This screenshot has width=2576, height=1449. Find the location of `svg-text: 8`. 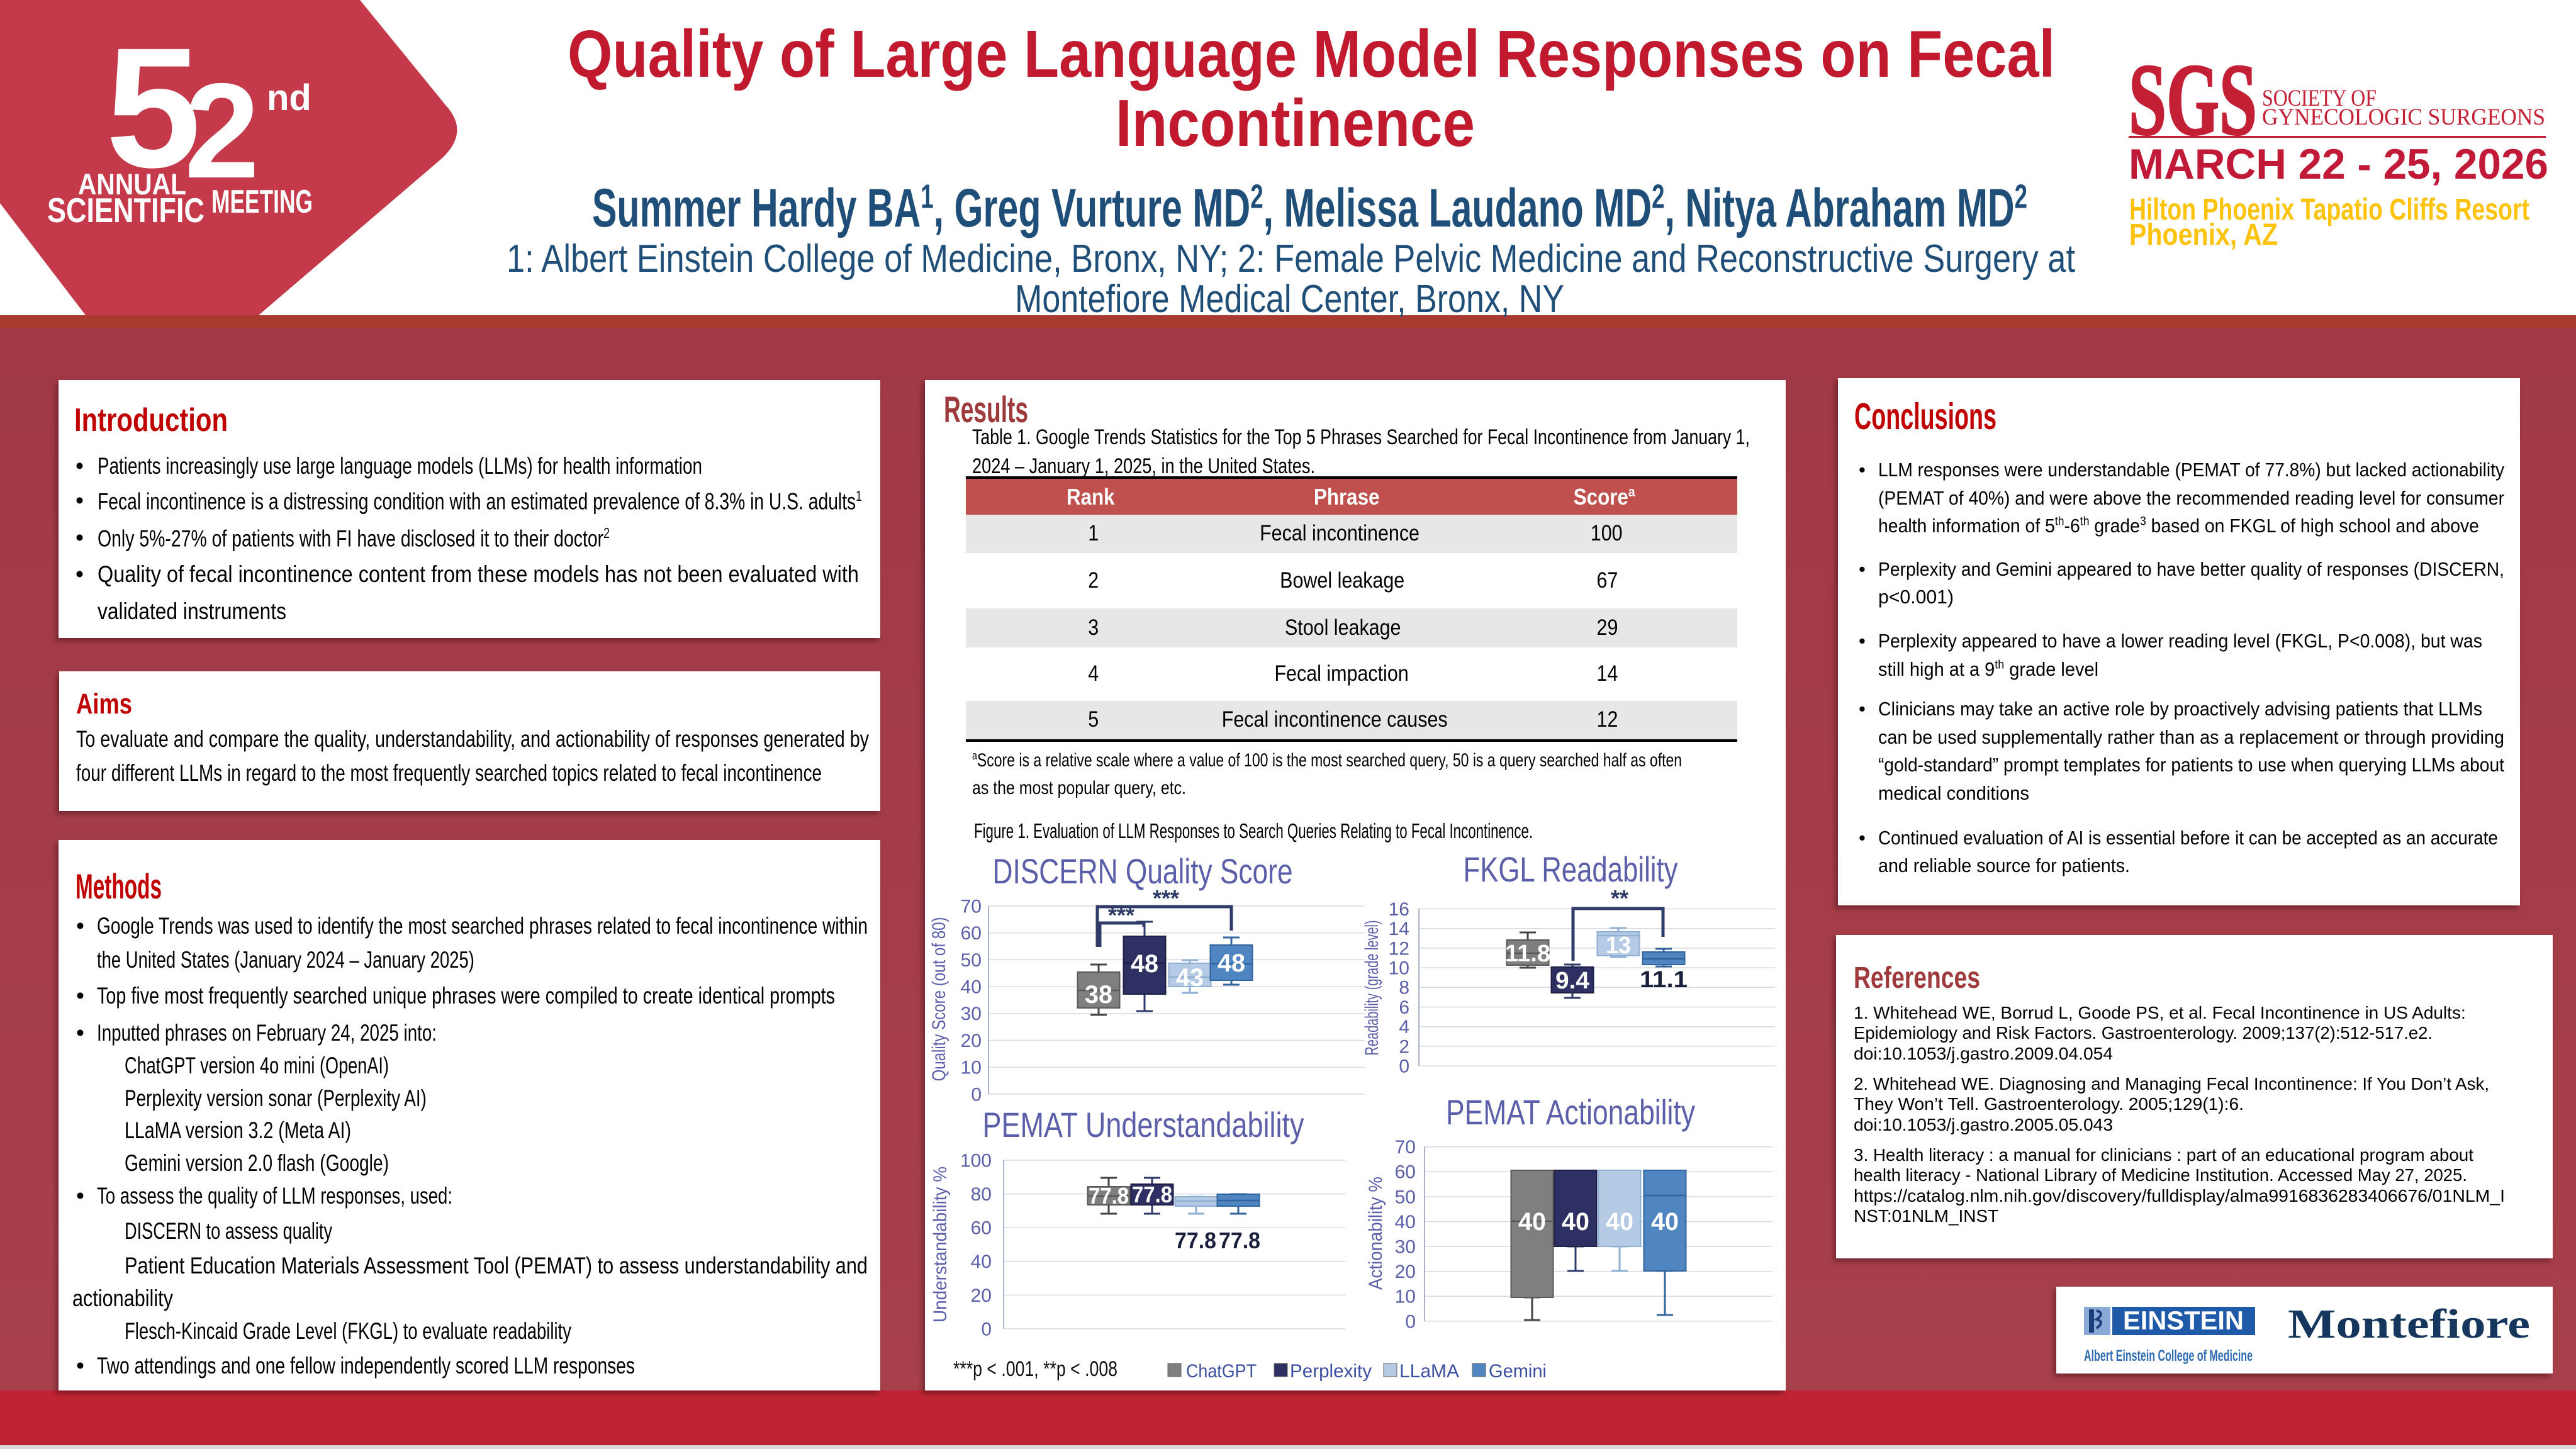

svg-text: 8 is located at coordinates (1404, 988).